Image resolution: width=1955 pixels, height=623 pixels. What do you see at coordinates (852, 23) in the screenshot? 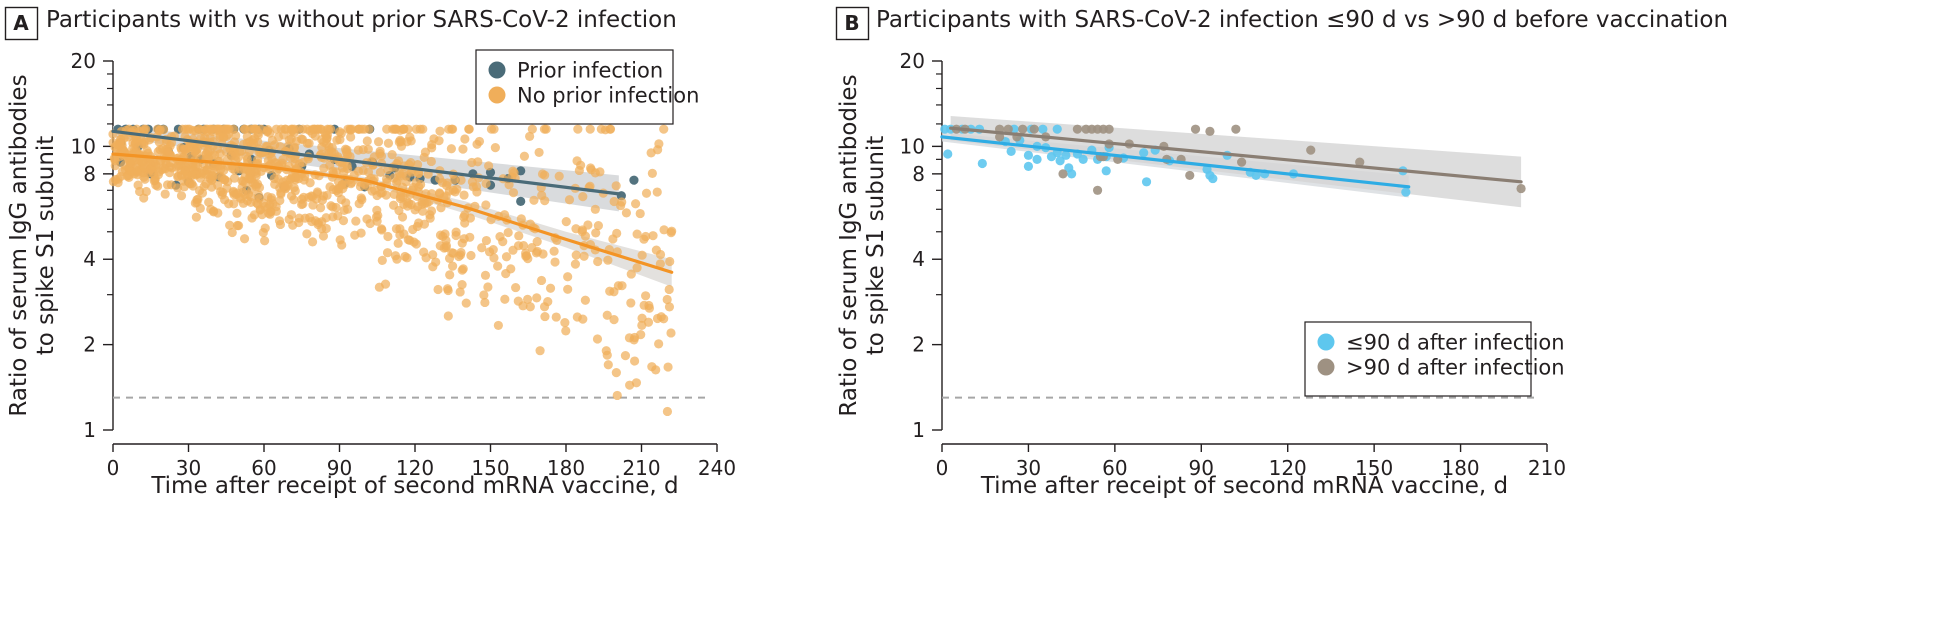
I see `panel-label-box` at bounding box center [852, 23].